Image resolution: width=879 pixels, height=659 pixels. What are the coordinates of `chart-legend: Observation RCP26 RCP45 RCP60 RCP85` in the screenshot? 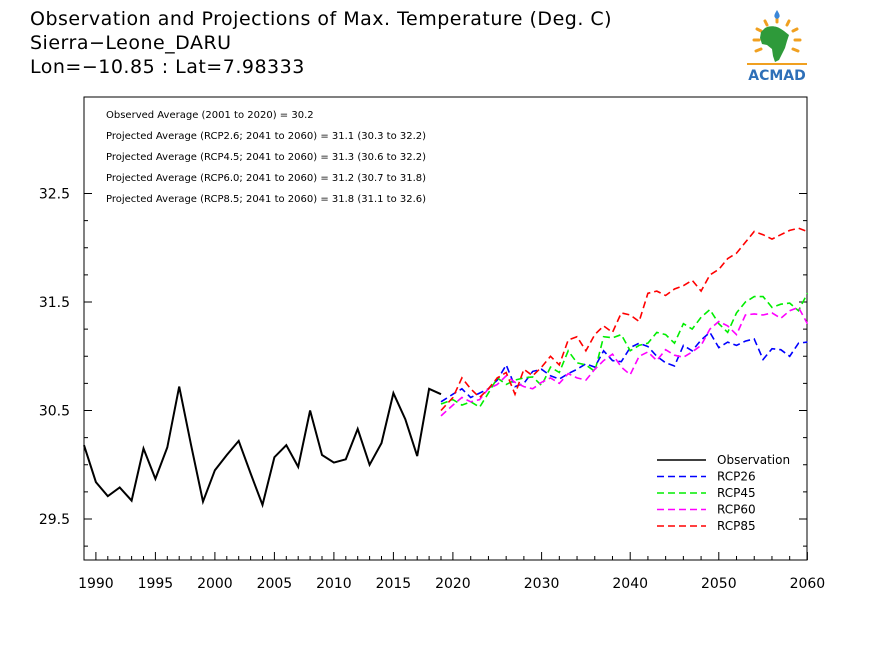 It's located at (723, 493).